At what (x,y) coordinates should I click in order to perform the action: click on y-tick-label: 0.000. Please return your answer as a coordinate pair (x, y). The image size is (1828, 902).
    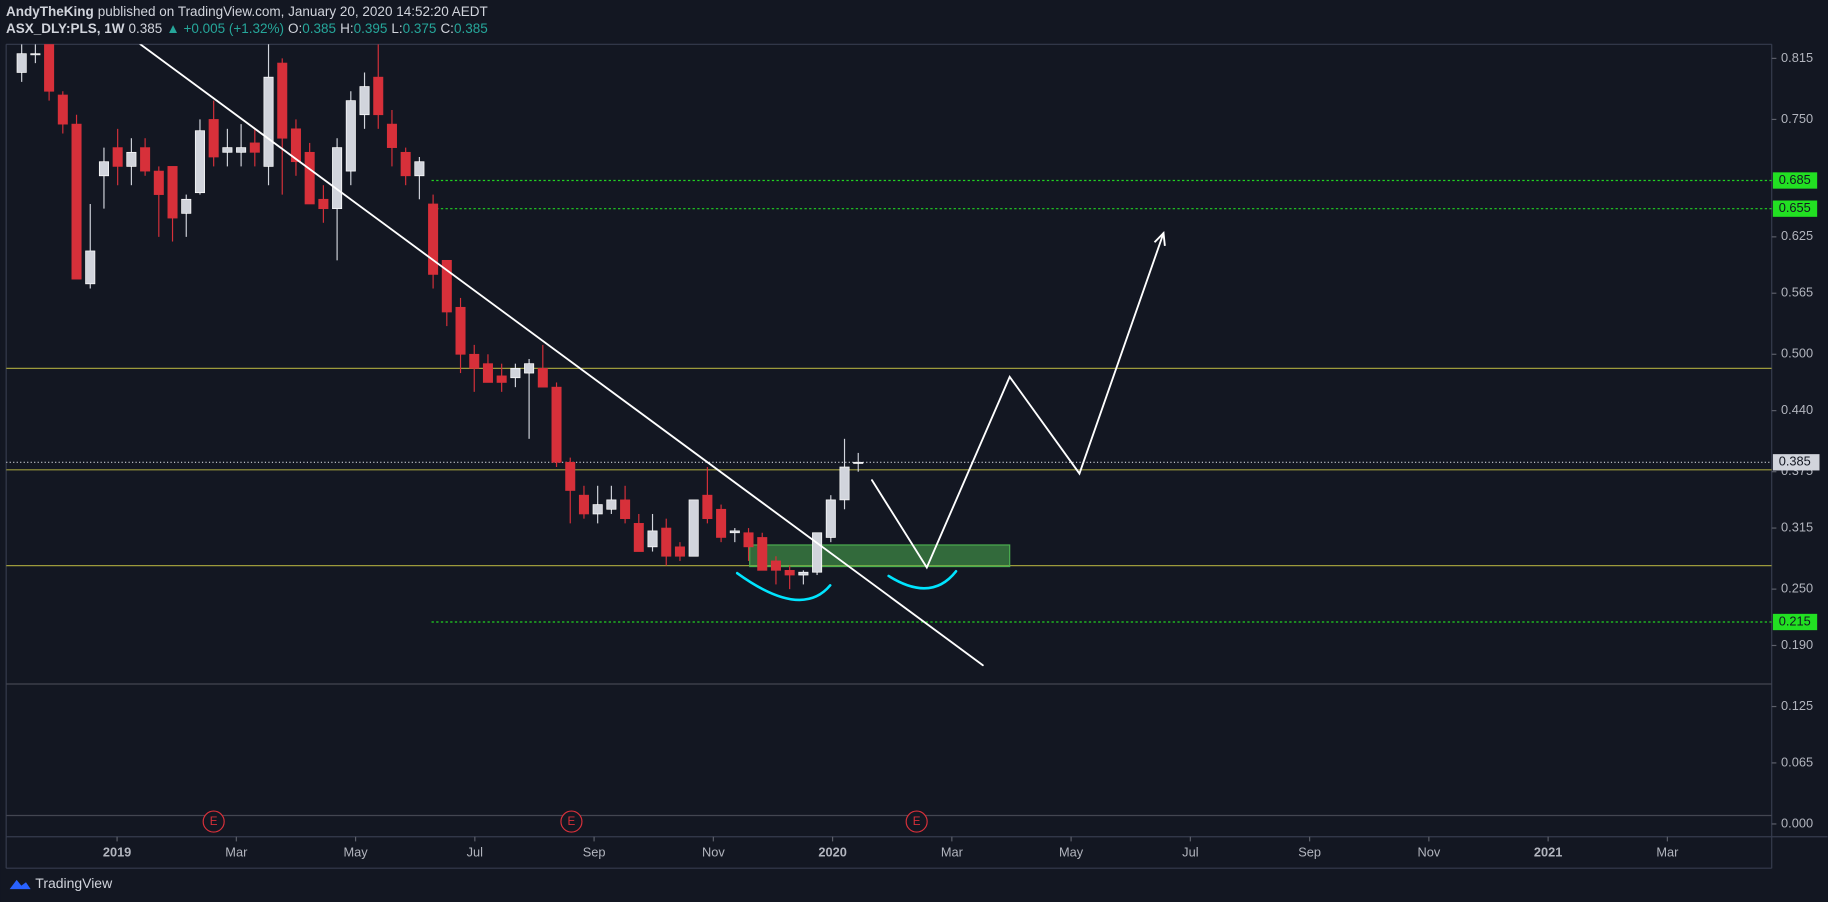
    Looking at the image, I should click on (1797, 822).